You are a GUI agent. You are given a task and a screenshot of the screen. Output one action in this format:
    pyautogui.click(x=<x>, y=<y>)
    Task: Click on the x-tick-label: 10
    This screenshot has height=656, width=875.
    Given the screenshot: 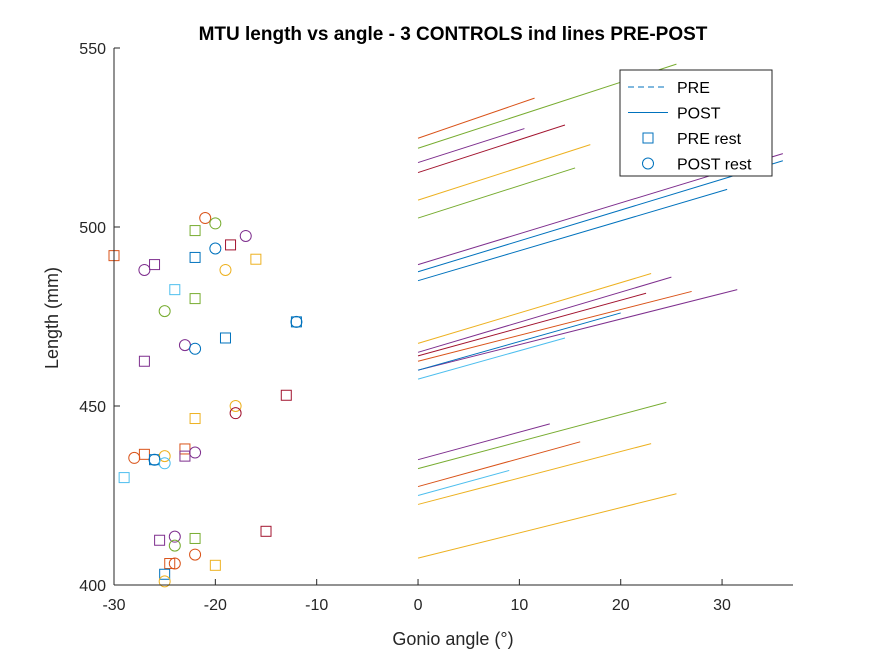 What is the action you would take?
    pyautogui.click(x=519, y=605)
    